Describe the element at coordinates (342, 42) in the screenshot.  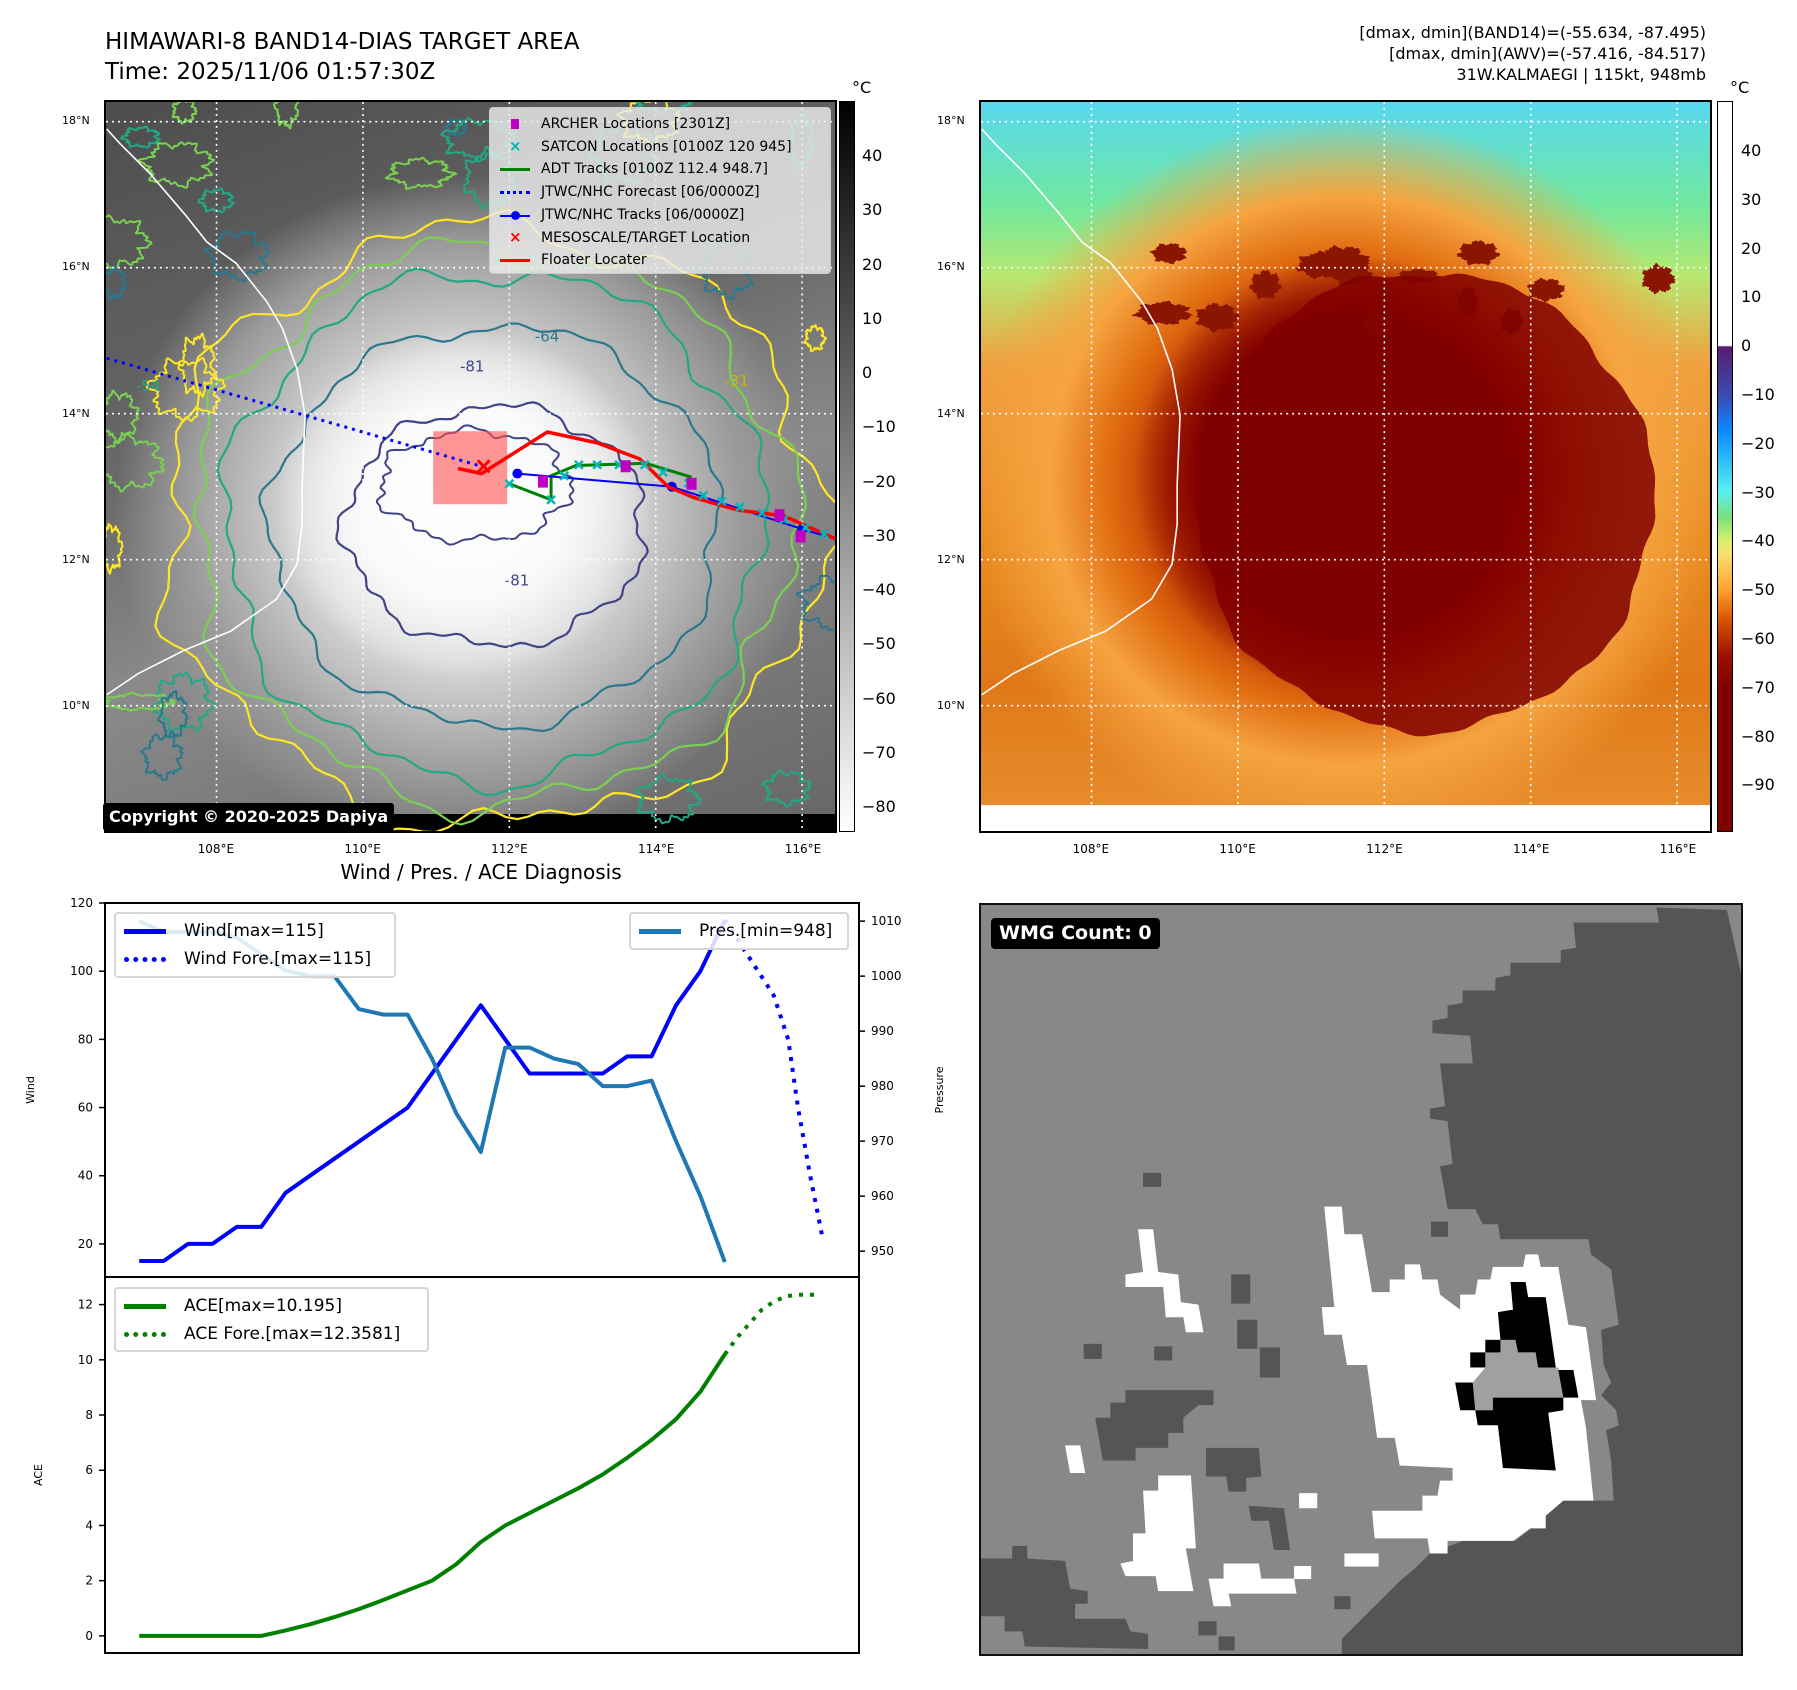
I see `map-title: HIMAWARI-8 BAND14-DIAS TARGET AREA` at that location.